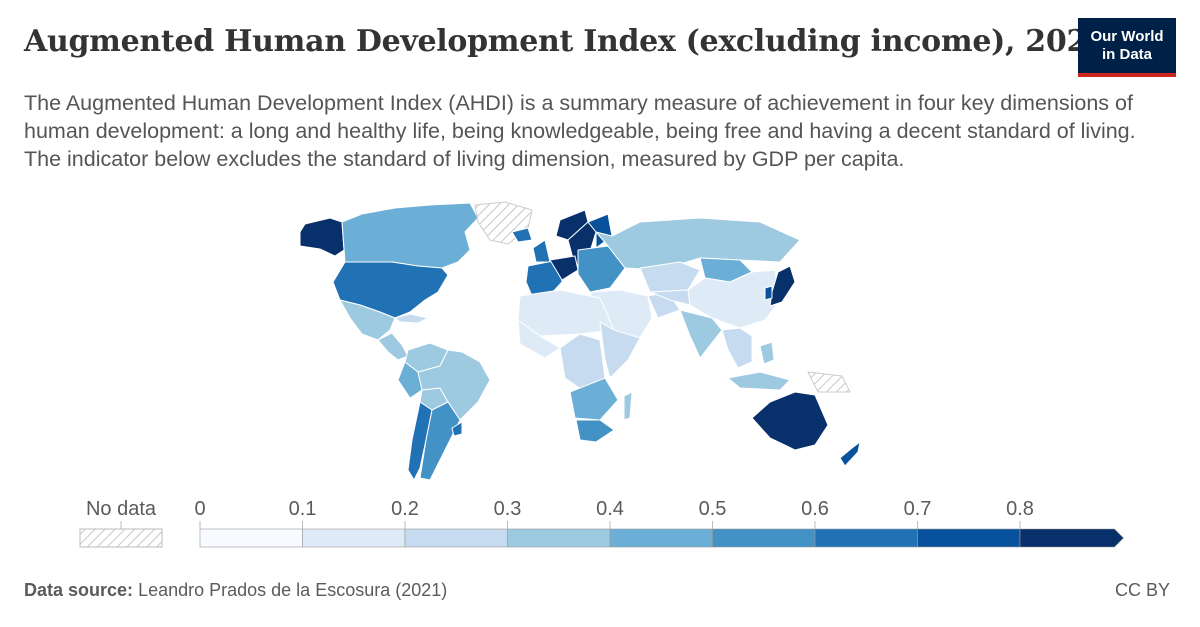 This screenshot has height=627, width=1200. Describe the element at coordinates (454, 385) in the screenshot. I see `region-brazil` at that location.